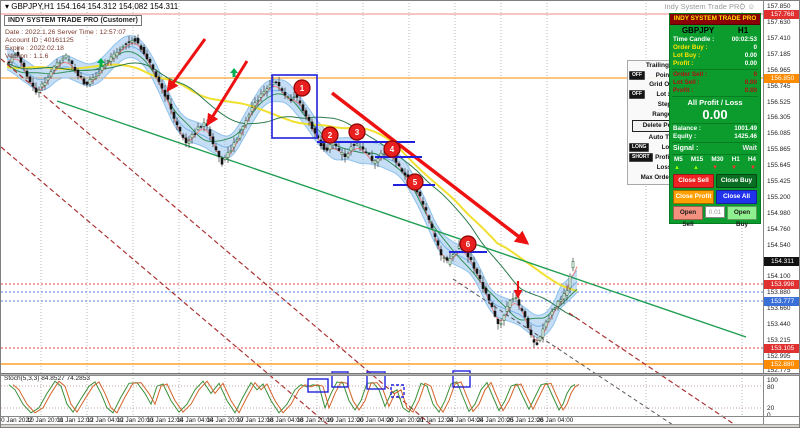  Describe the element at coordinates (693, 197) in the screenshot. I see `close-profit-button: Close Profit` at that location.